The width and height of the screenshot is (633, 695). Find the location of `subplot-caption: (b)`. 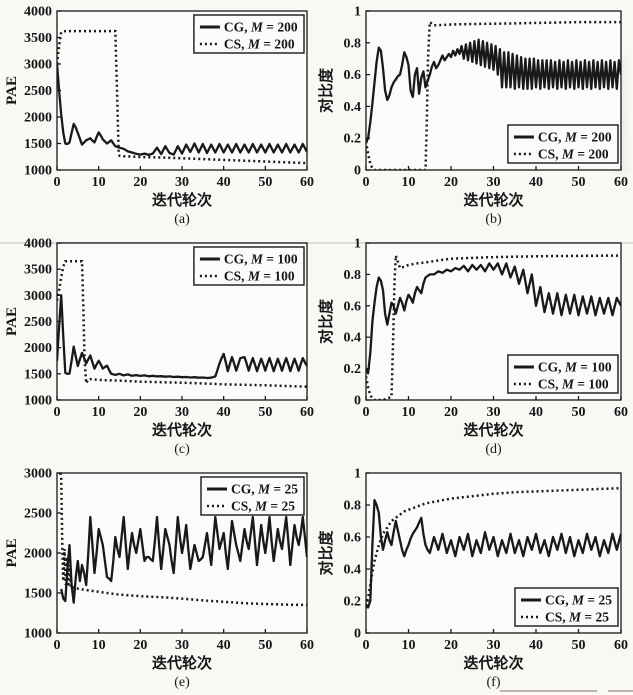

subplot-caption: (b) is located at coordinates (493, 219).